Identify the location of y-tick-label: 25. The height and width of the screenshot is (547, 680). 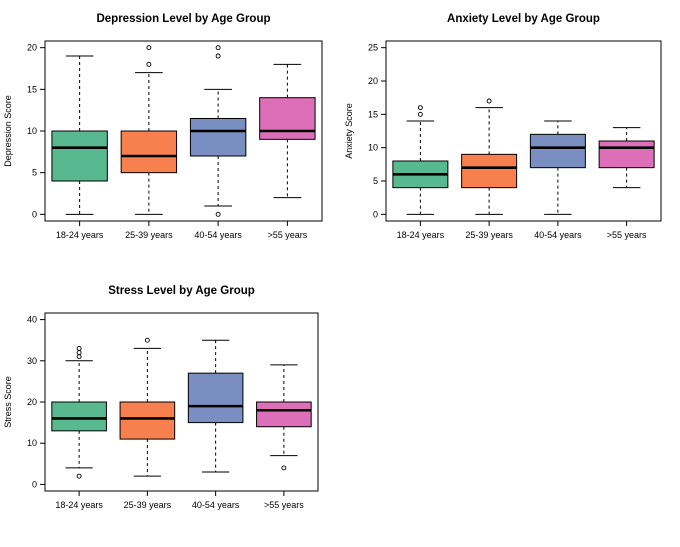
(373, 48).